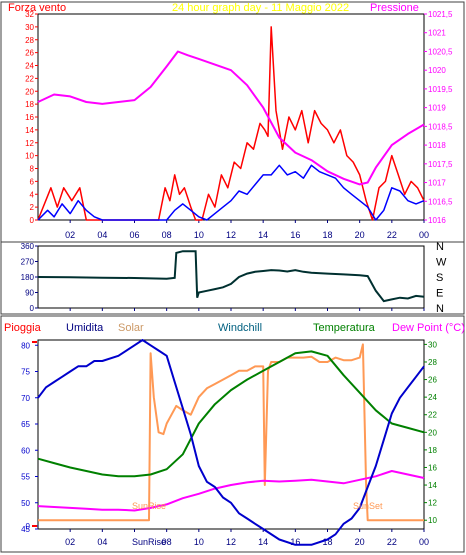 This screenshot has height=555, width=466. Describe the element at coordinates (440, 14) in the screenshot. I see `right-tick-label: 1021,5` at that location.